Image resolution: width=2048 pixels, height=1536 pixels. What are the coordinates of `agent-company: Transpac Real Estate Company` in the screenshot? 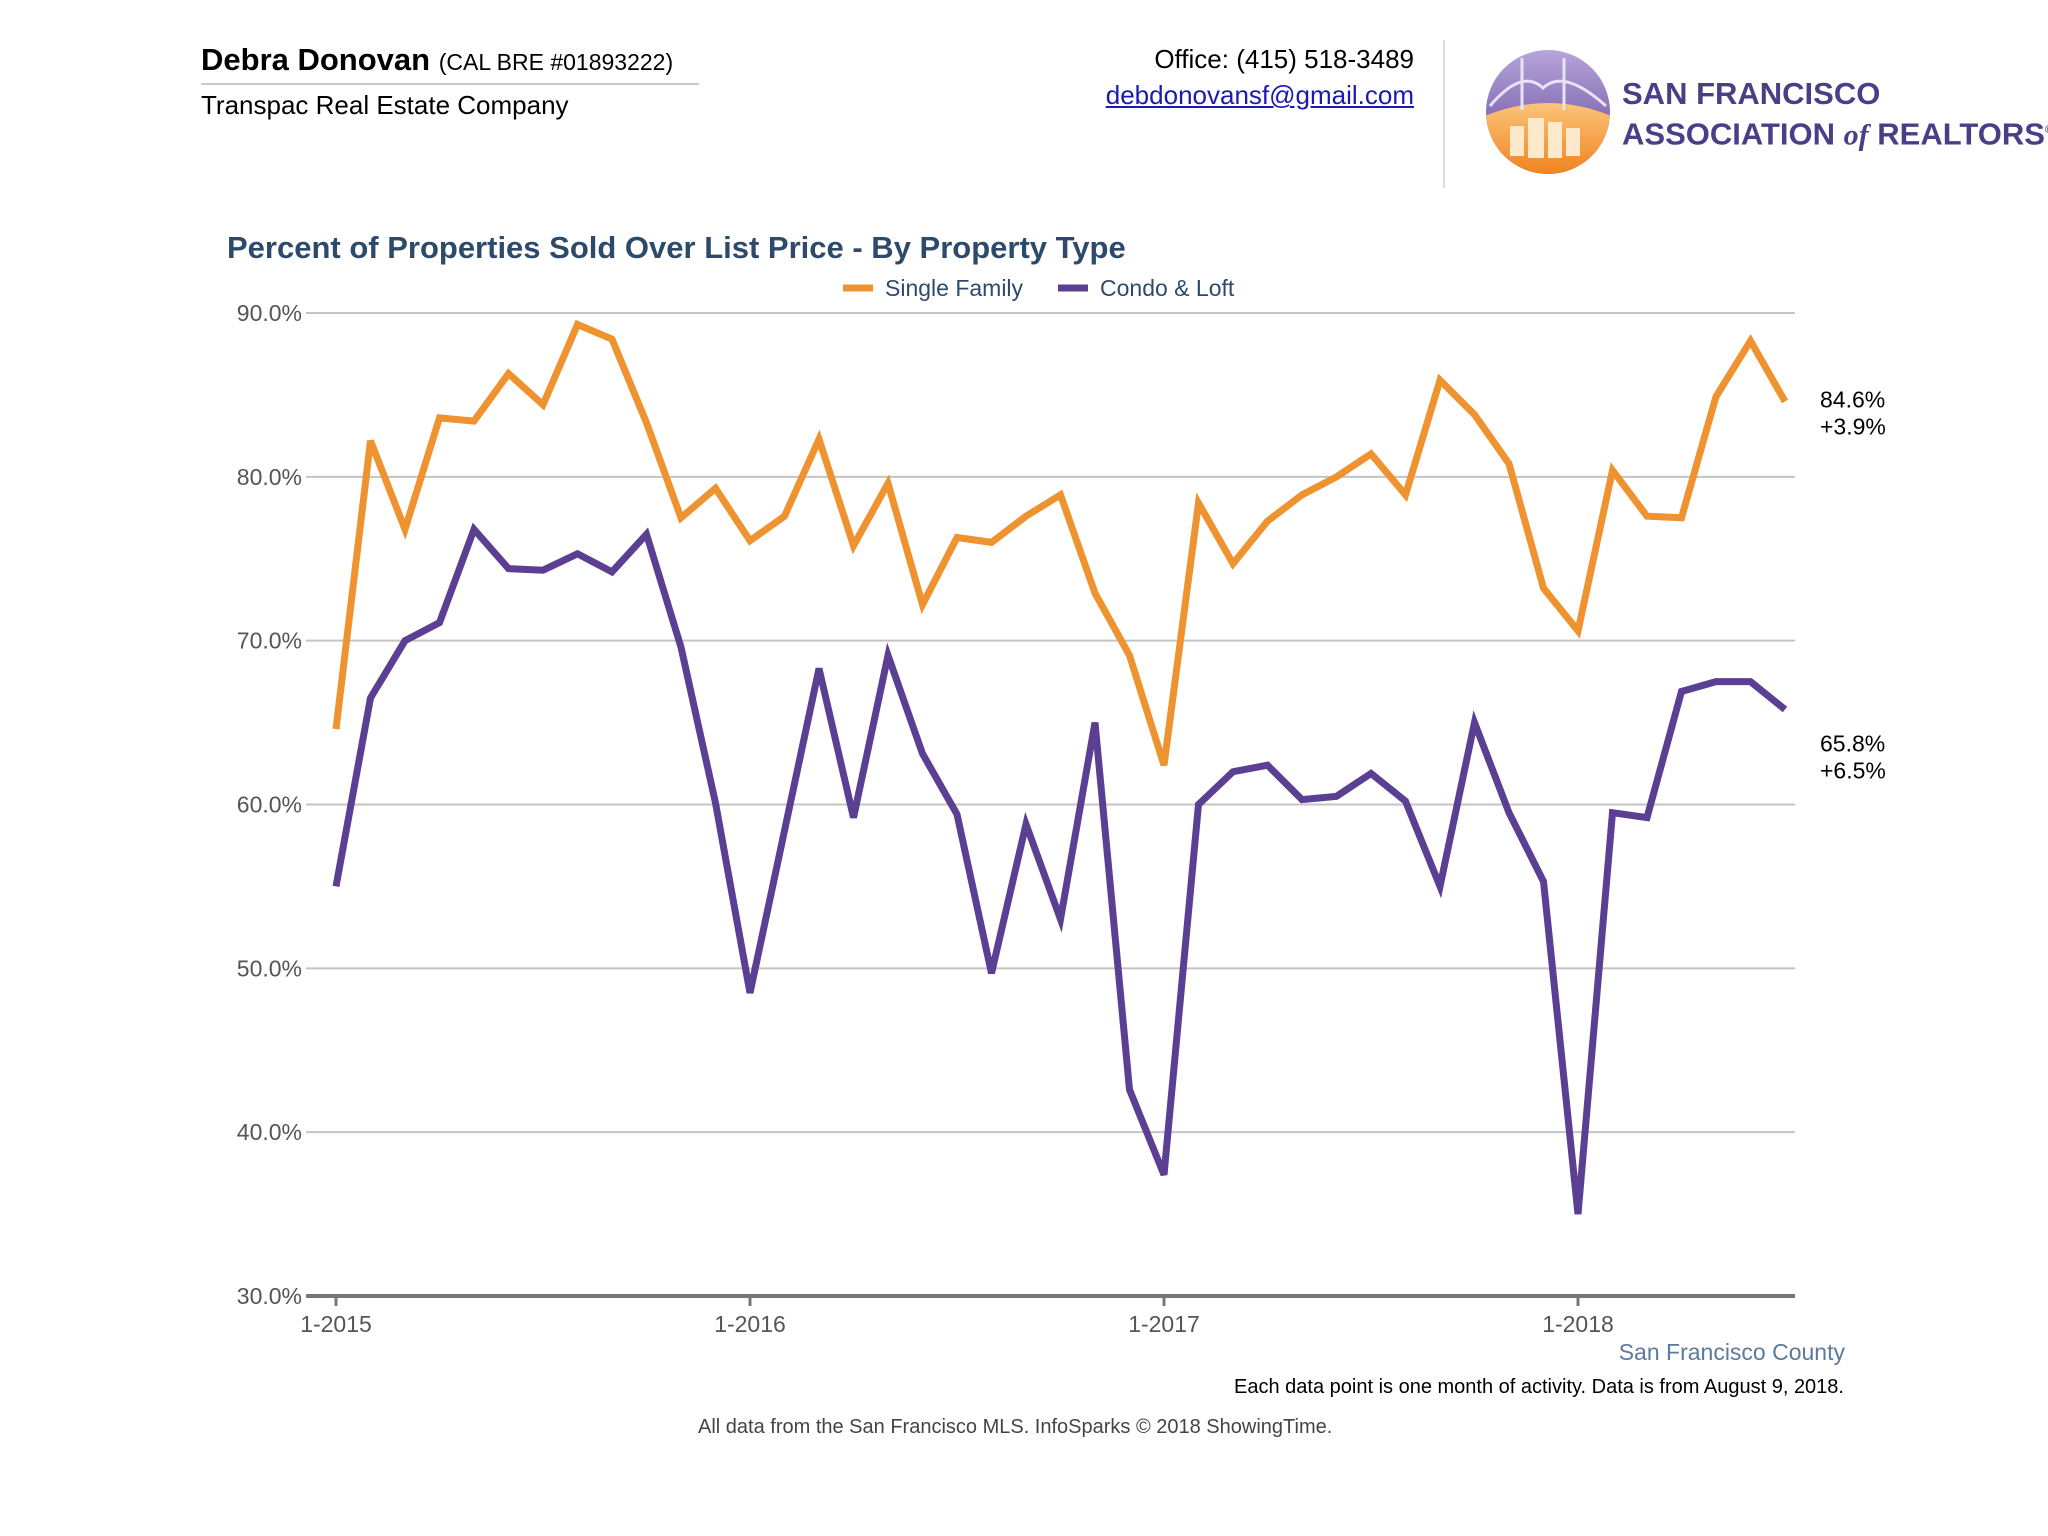 It's located at (385, 105).